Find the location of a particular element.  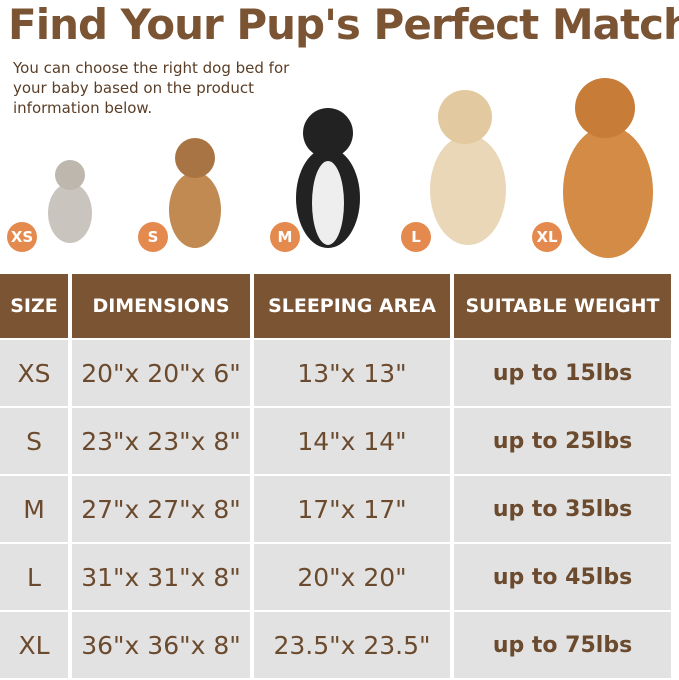

size-badge-s: S is located at coordinates (153, 237).